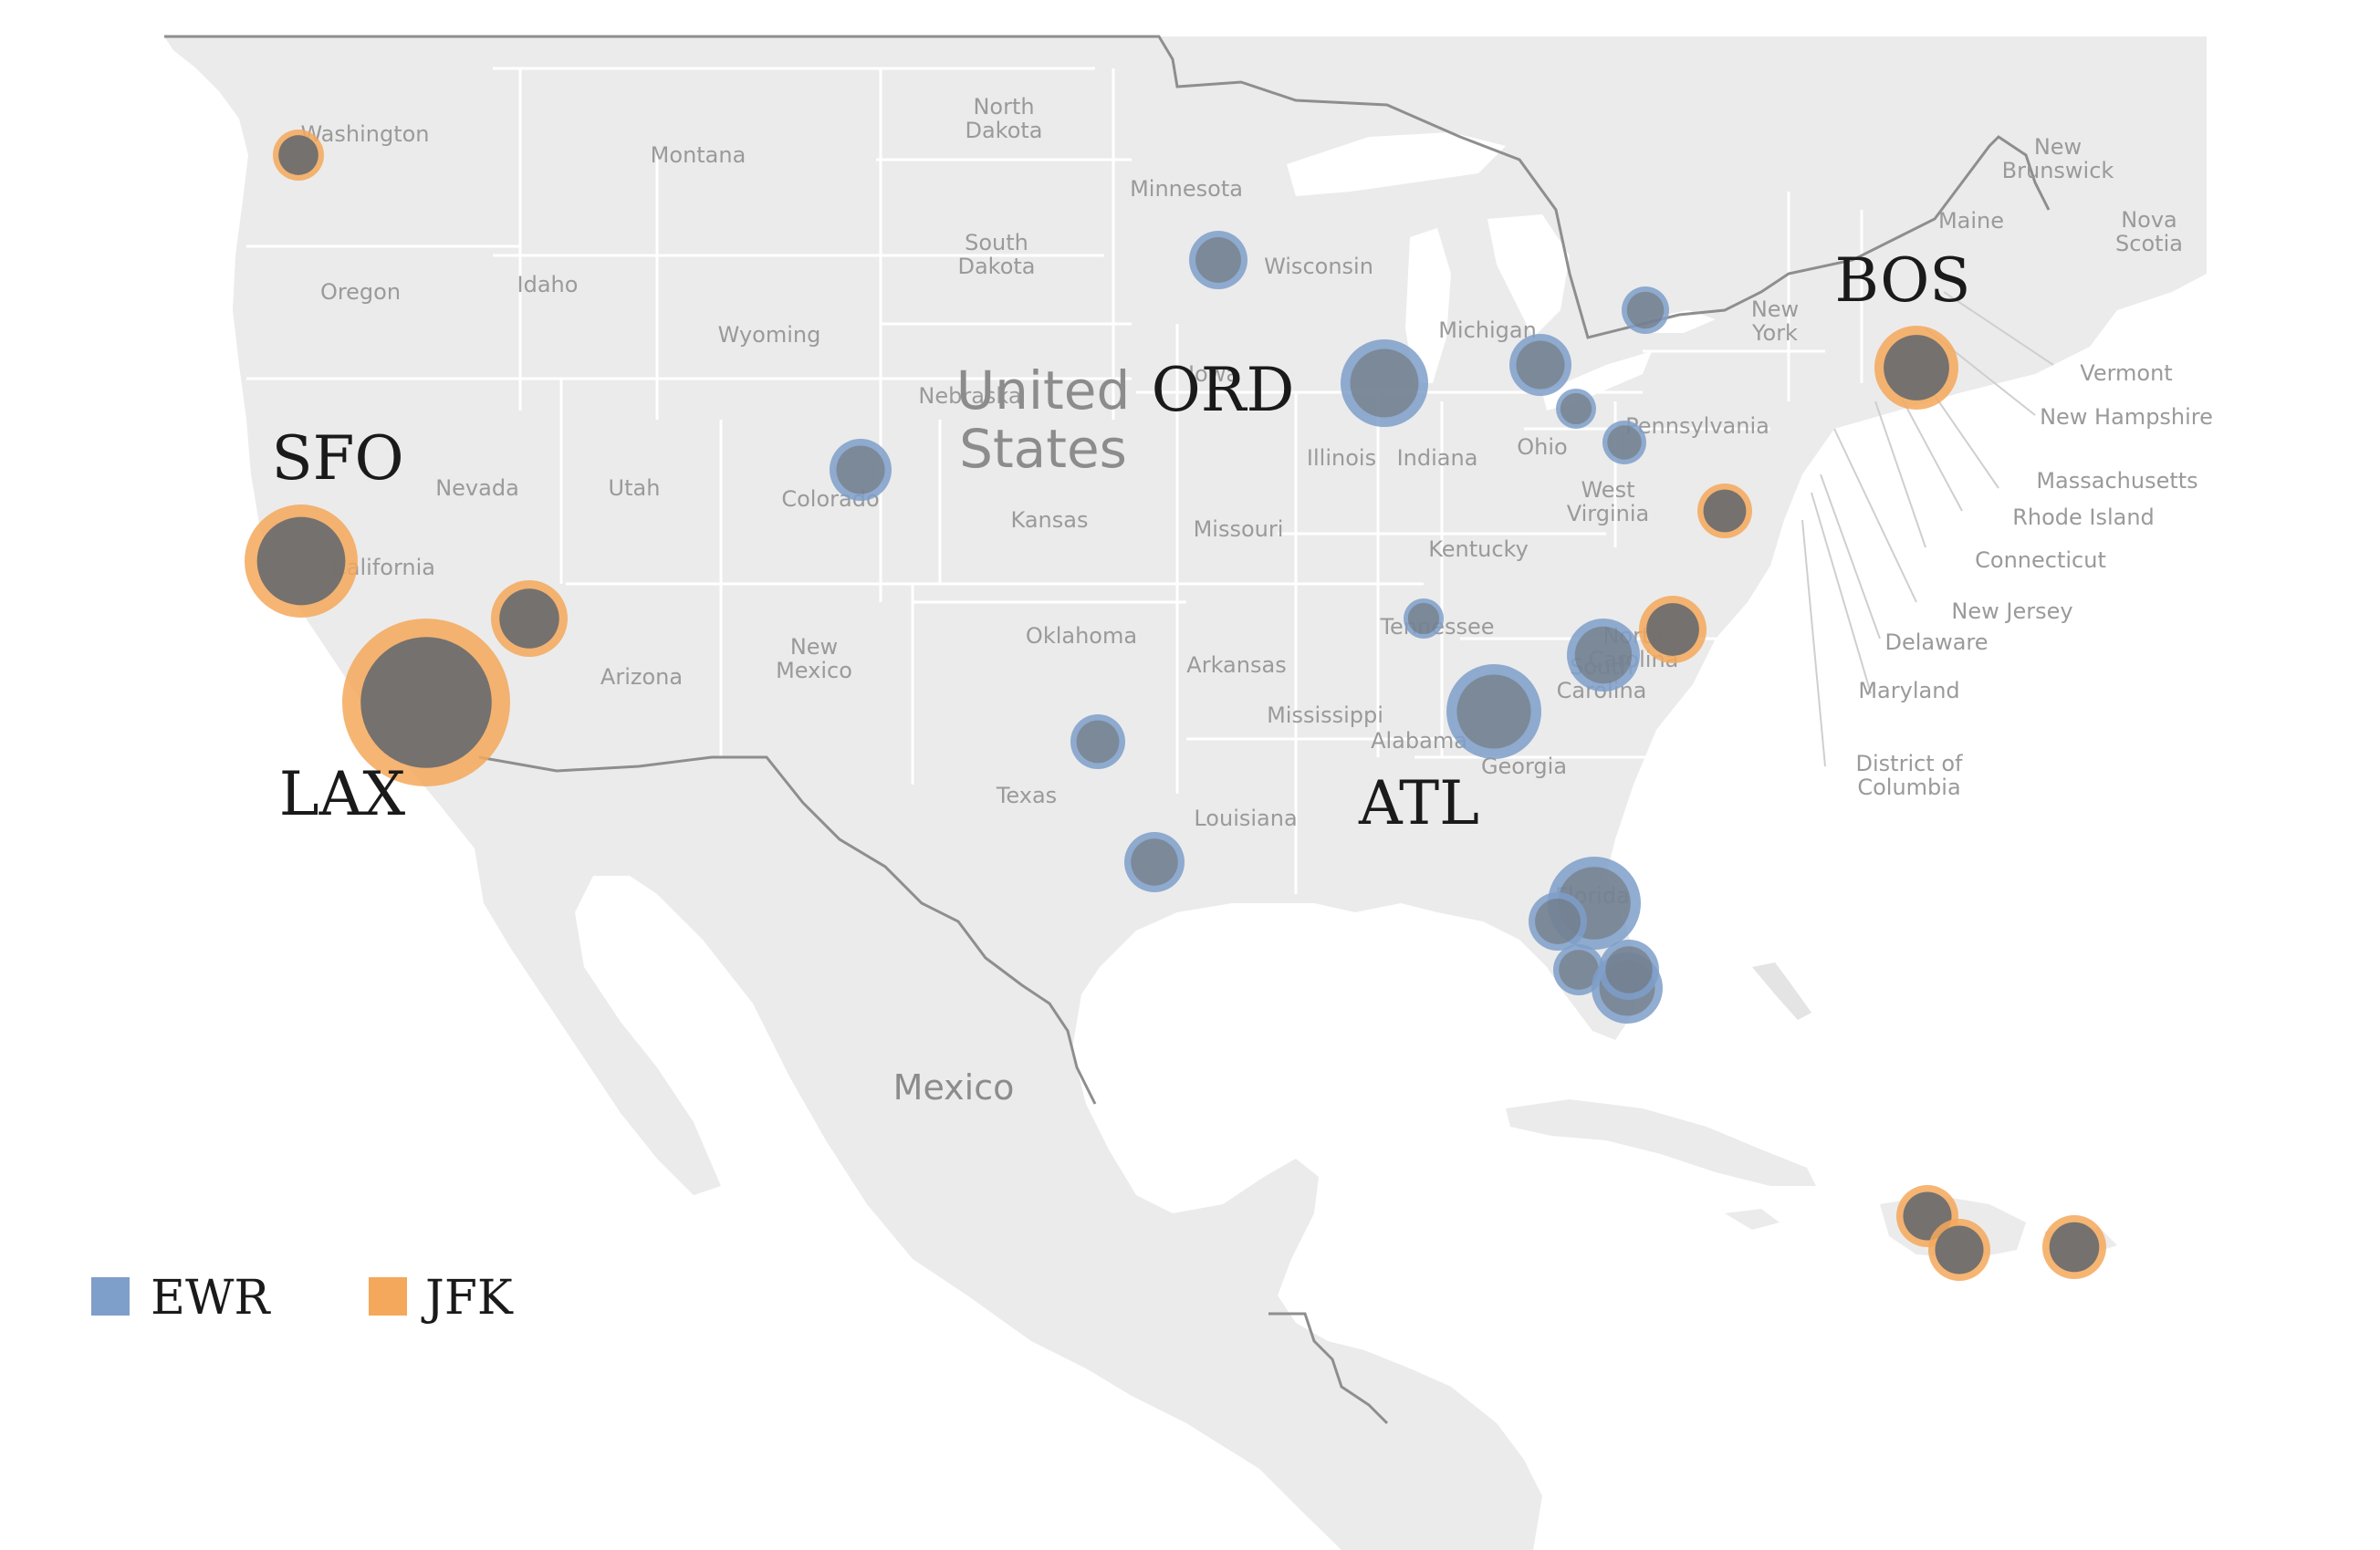 This screenshot has height=1550, width=2380. What do you see at coordinates (1936, 642) in the screenshot?
I see `state-label-delaware: Delaware` at bounding box center [1936, 642].